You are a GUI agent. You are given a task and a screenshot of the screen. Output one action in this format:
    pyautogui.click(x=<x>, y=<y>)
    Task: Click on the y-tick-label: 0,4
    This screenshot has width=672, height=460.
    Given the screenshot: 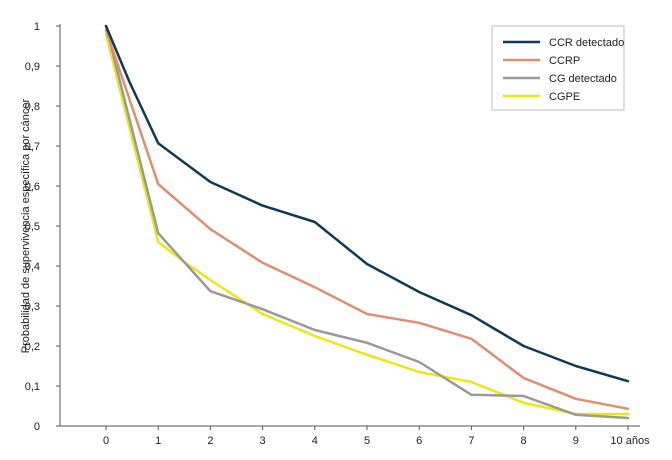 What is the action you would take?
    pyautogui.click(x=32, y=267)
    